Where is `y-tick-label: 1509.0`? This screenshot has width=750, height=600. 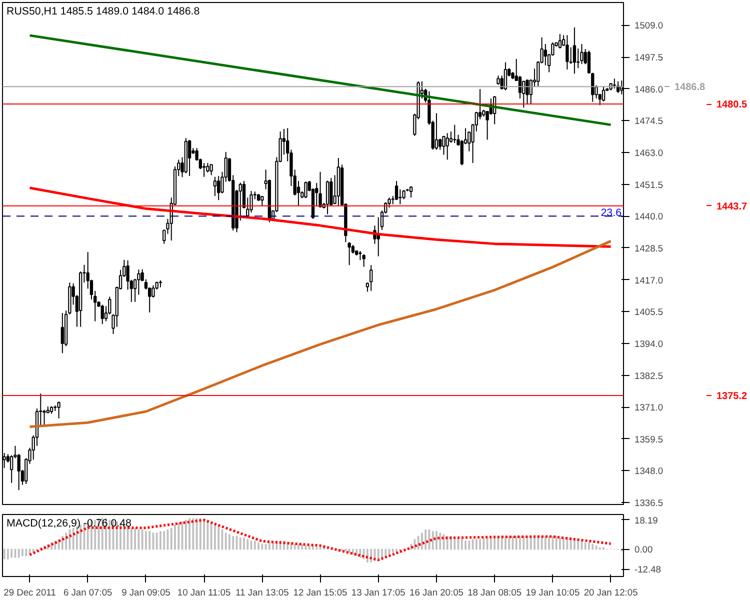 y-tick-label: 1509.0 is located at coordinates (649, 25).